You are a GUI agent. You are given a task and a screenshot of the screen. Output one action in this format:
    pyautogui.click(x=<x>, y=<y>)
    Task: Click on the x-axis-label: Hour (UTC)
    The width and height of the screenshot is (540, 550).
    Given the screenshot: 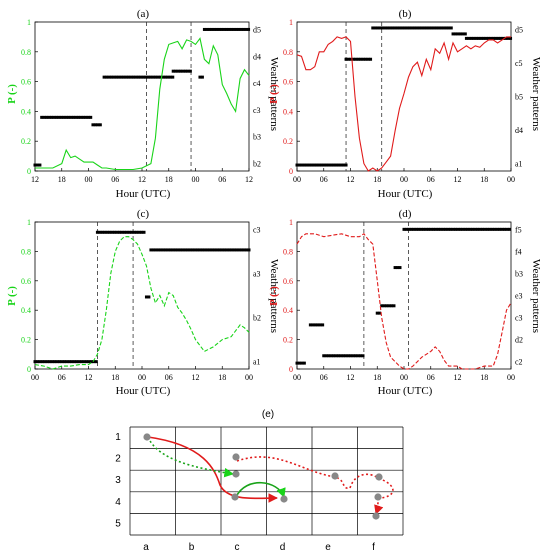 What is the action you would take?
    pyautogui.click(x=405, y=391)
    